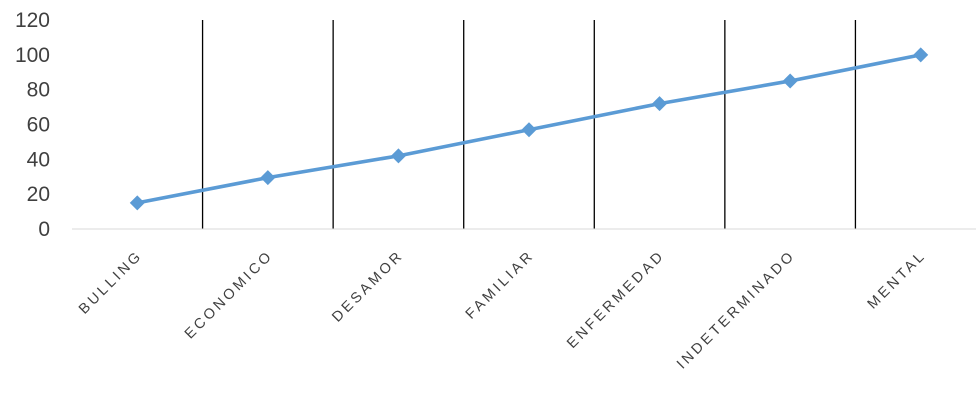  What do you see at coordinates (368, 287) in the screenshot?
I see `x-tick-label: DESAMOR` at bounding box center [368, 287].